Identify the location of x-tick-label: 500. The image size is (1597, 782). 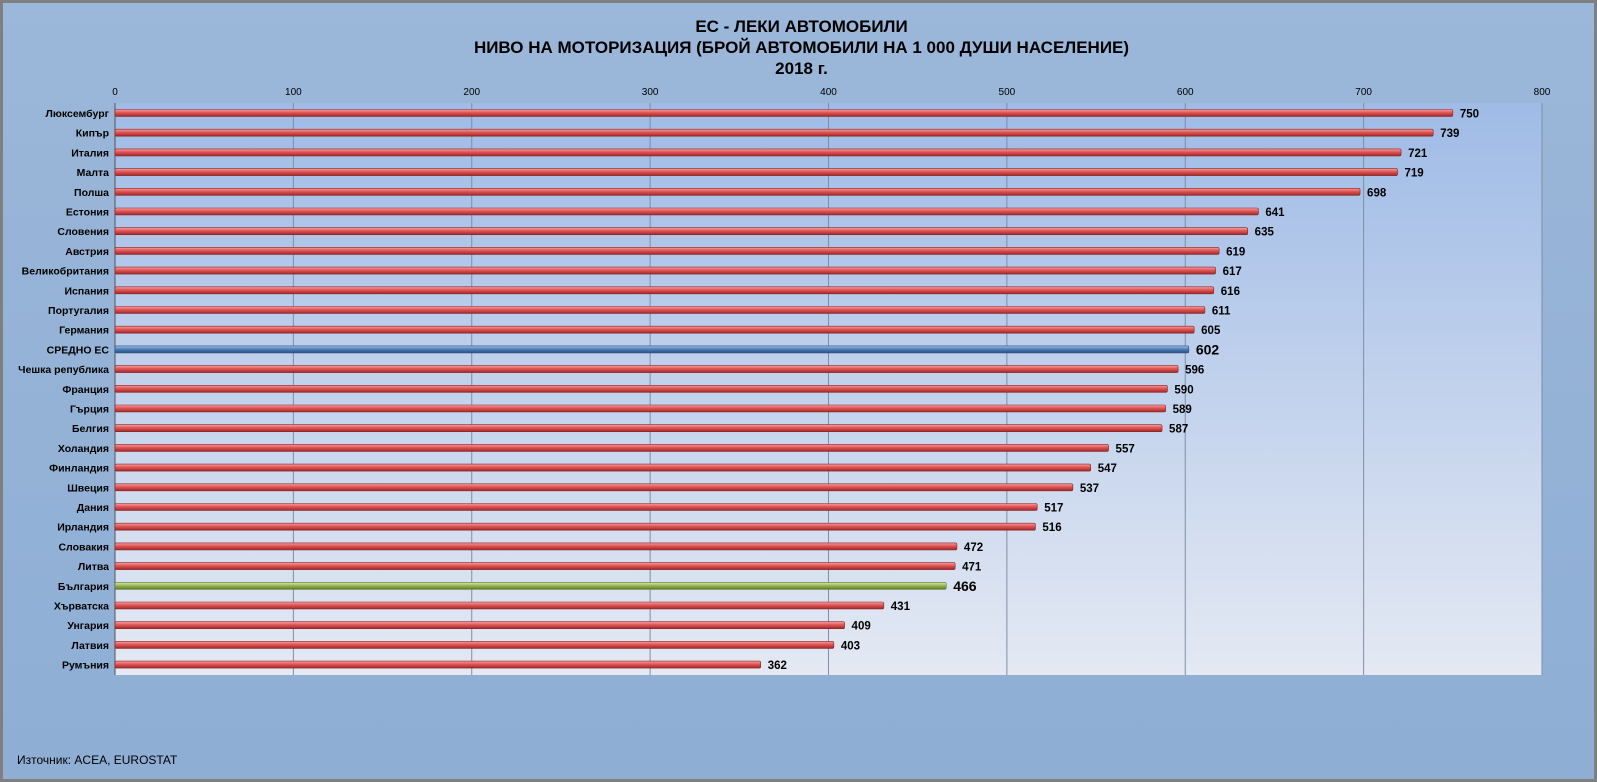
(1007, 92).